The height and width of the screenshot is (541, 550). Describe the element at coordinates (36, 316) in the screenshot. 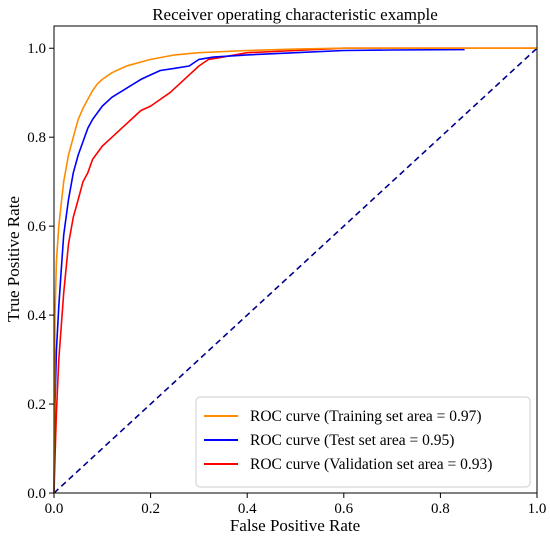

I see `y-tick-label: 0.4` at that location.